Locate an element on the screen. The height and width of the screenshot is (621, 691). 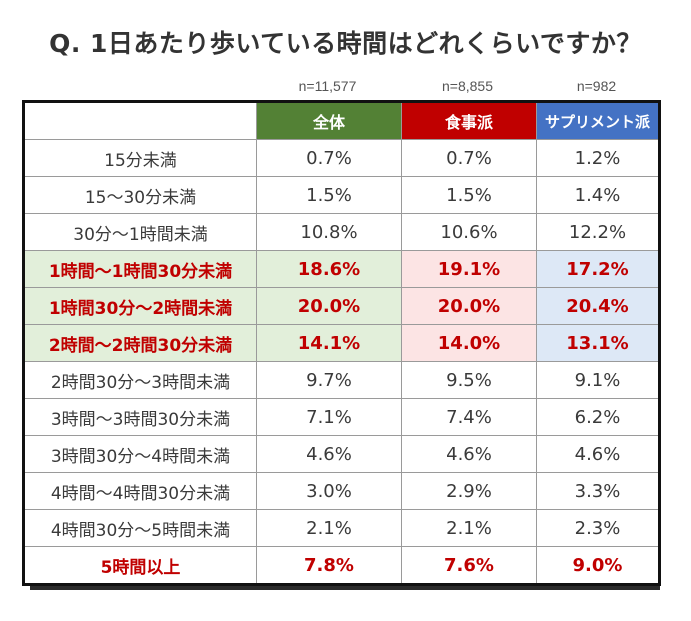
row-label: 1時間30分～2時間未満 is located at coordinates (140, 306).